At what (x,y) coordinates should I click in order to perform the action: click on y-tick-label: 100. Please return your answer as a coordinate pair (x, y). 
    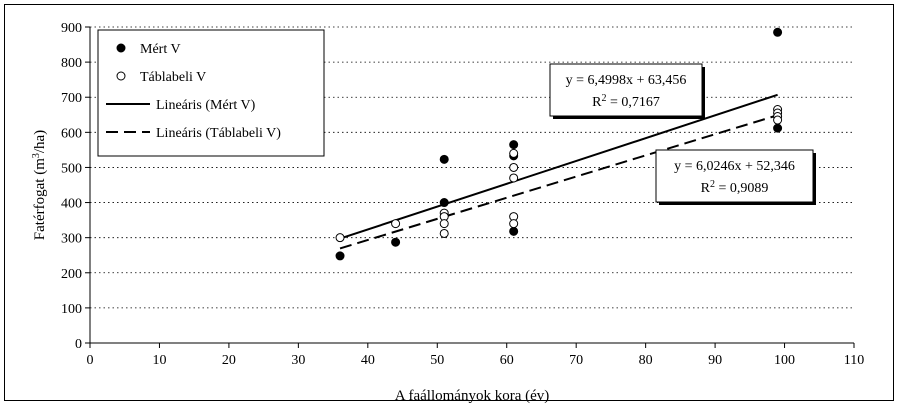
    Looking at the image, I should click on (71, 309).